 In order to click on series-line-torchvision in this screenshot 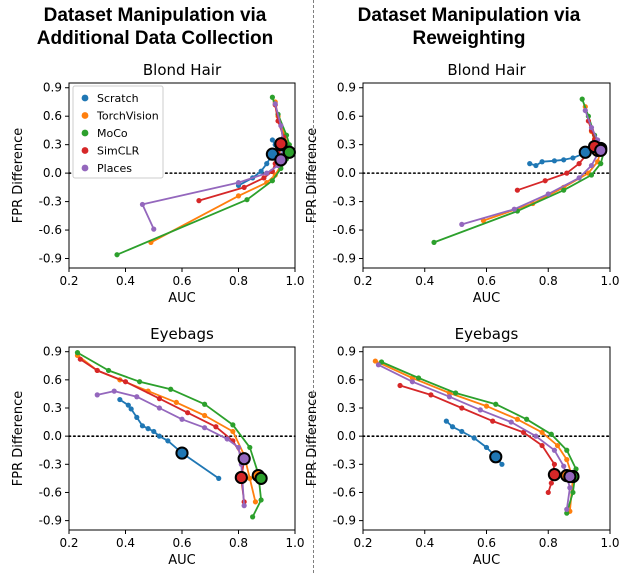, I will do `click(474, 436)`.